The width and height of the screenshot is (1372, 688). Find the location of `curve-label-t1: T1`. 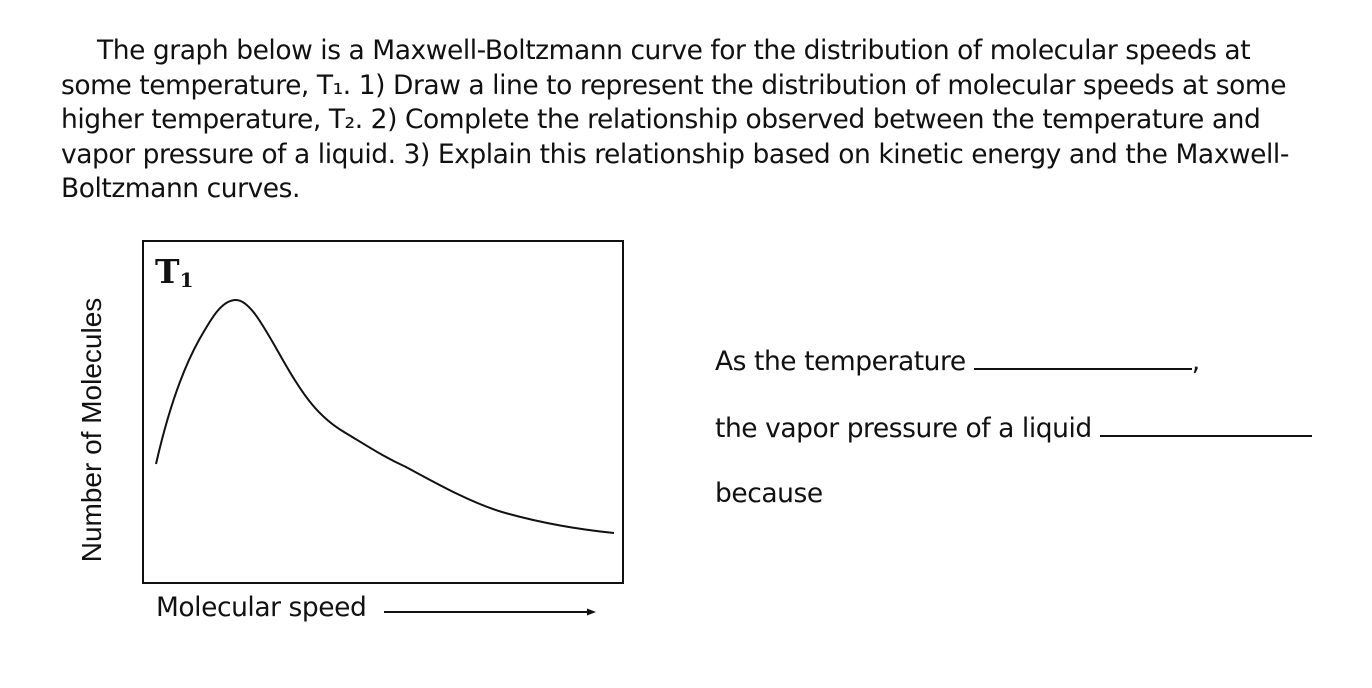

curve-label-t1: T1 is located at coordinates (174, 272).